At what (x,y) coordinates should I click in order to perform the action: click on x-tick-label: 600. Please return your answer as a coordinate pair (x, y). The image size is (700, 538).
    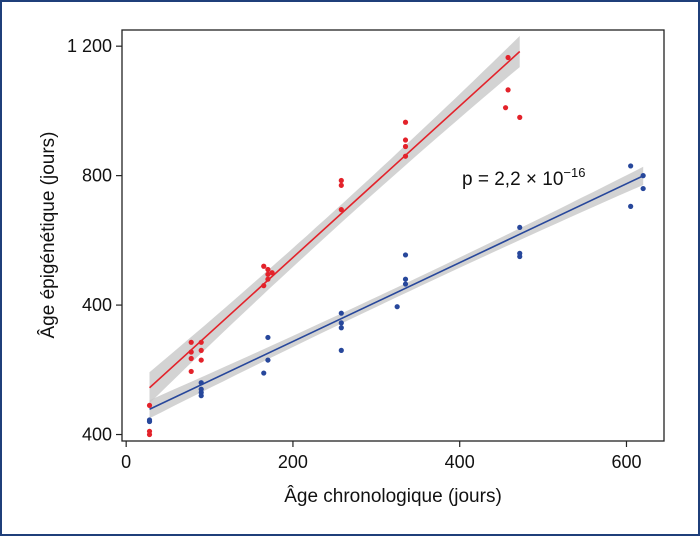
    Looking at the image, I should click on (626, 462).